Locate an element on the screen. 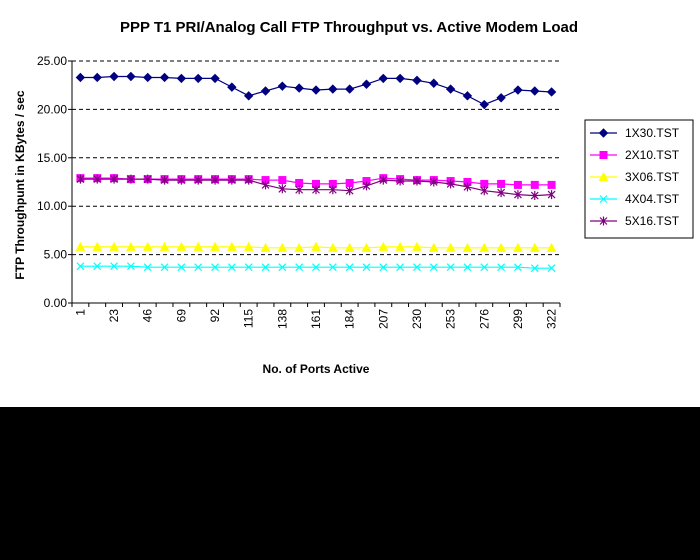 The image size is (700, 560). y-tick-label: 10.00 is located at coordinates (52, 206).